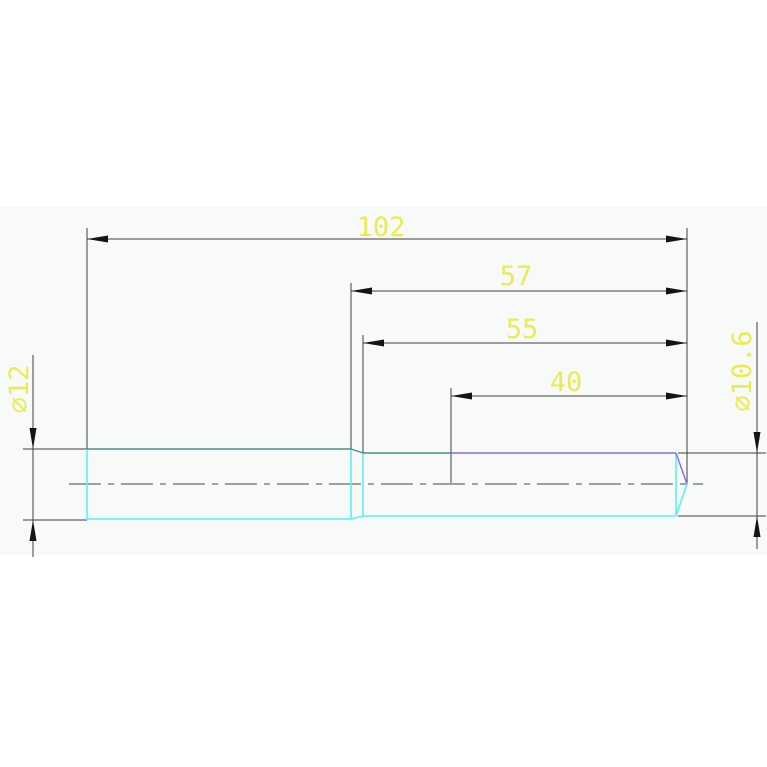 The image size is (767, 767). What do you see at coordinates (357, 517) in the screenshot?
I see `part-taper-bottom` at bounding box center [357, 517].